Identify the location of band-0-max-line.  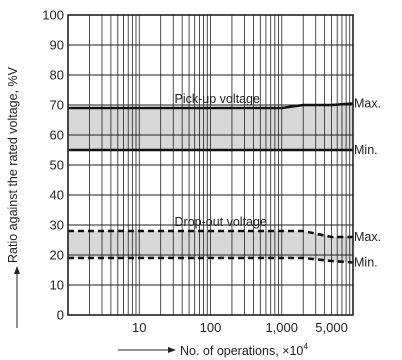
(211, 106).